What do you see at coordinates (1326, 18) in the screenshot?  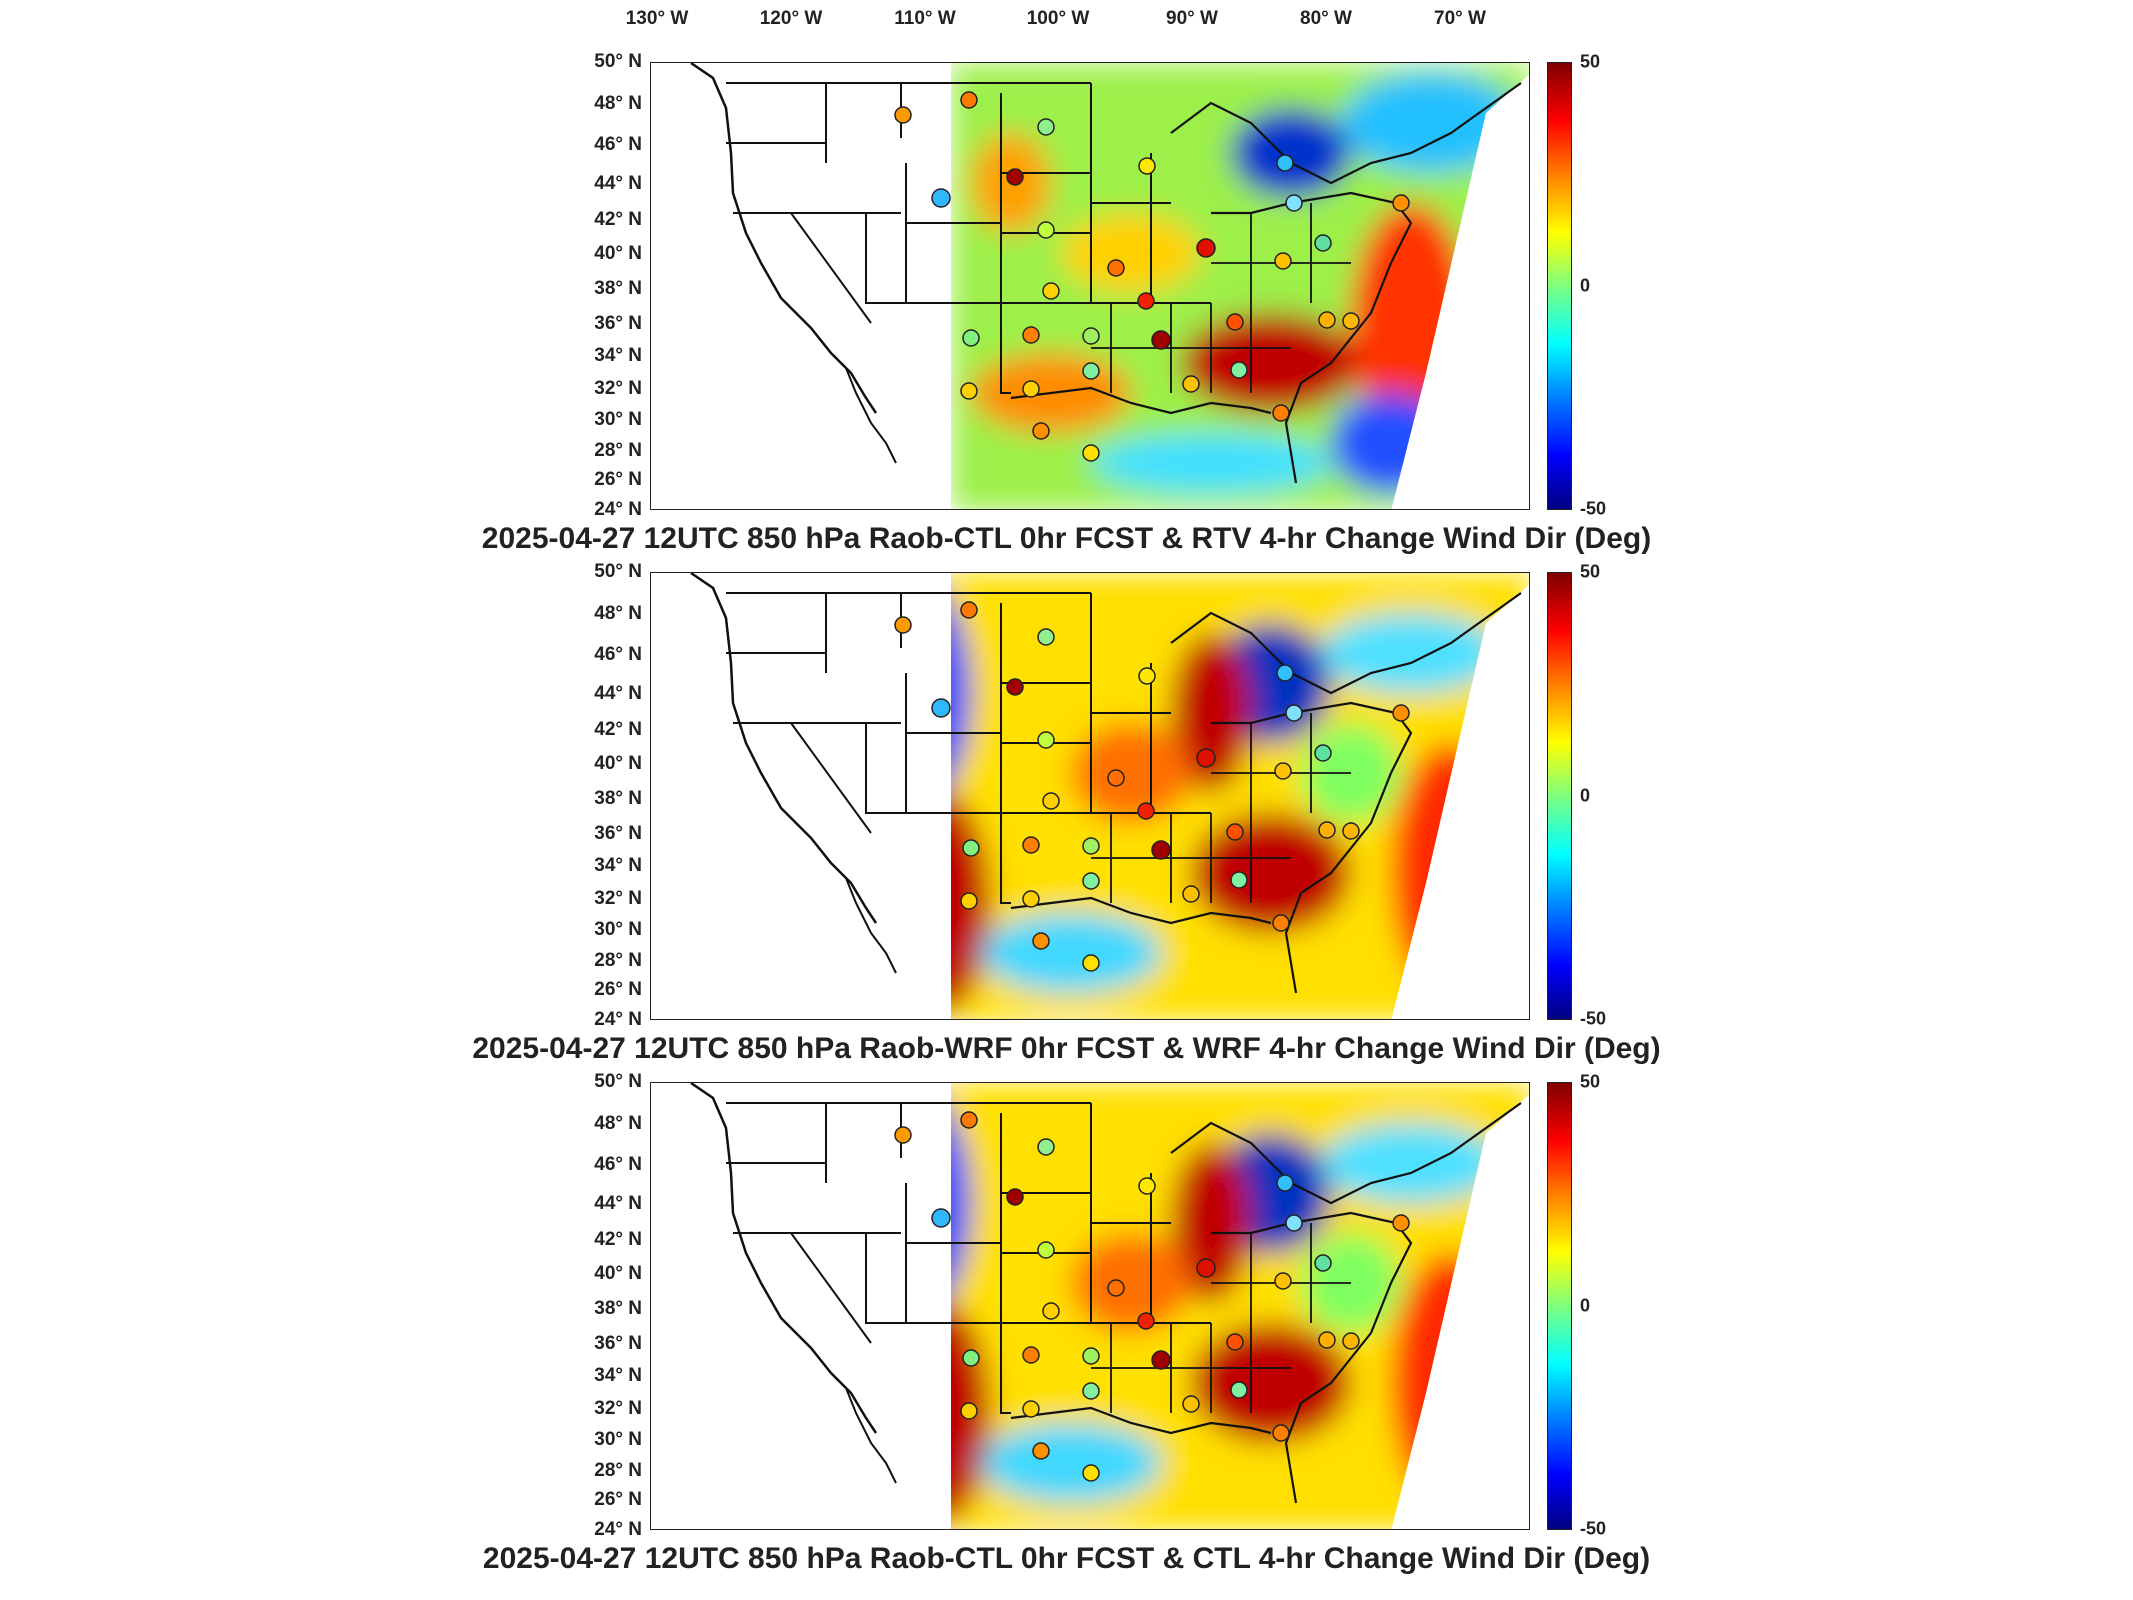 I see `lon-label: 80° W` at bounding box center [1326, 18].